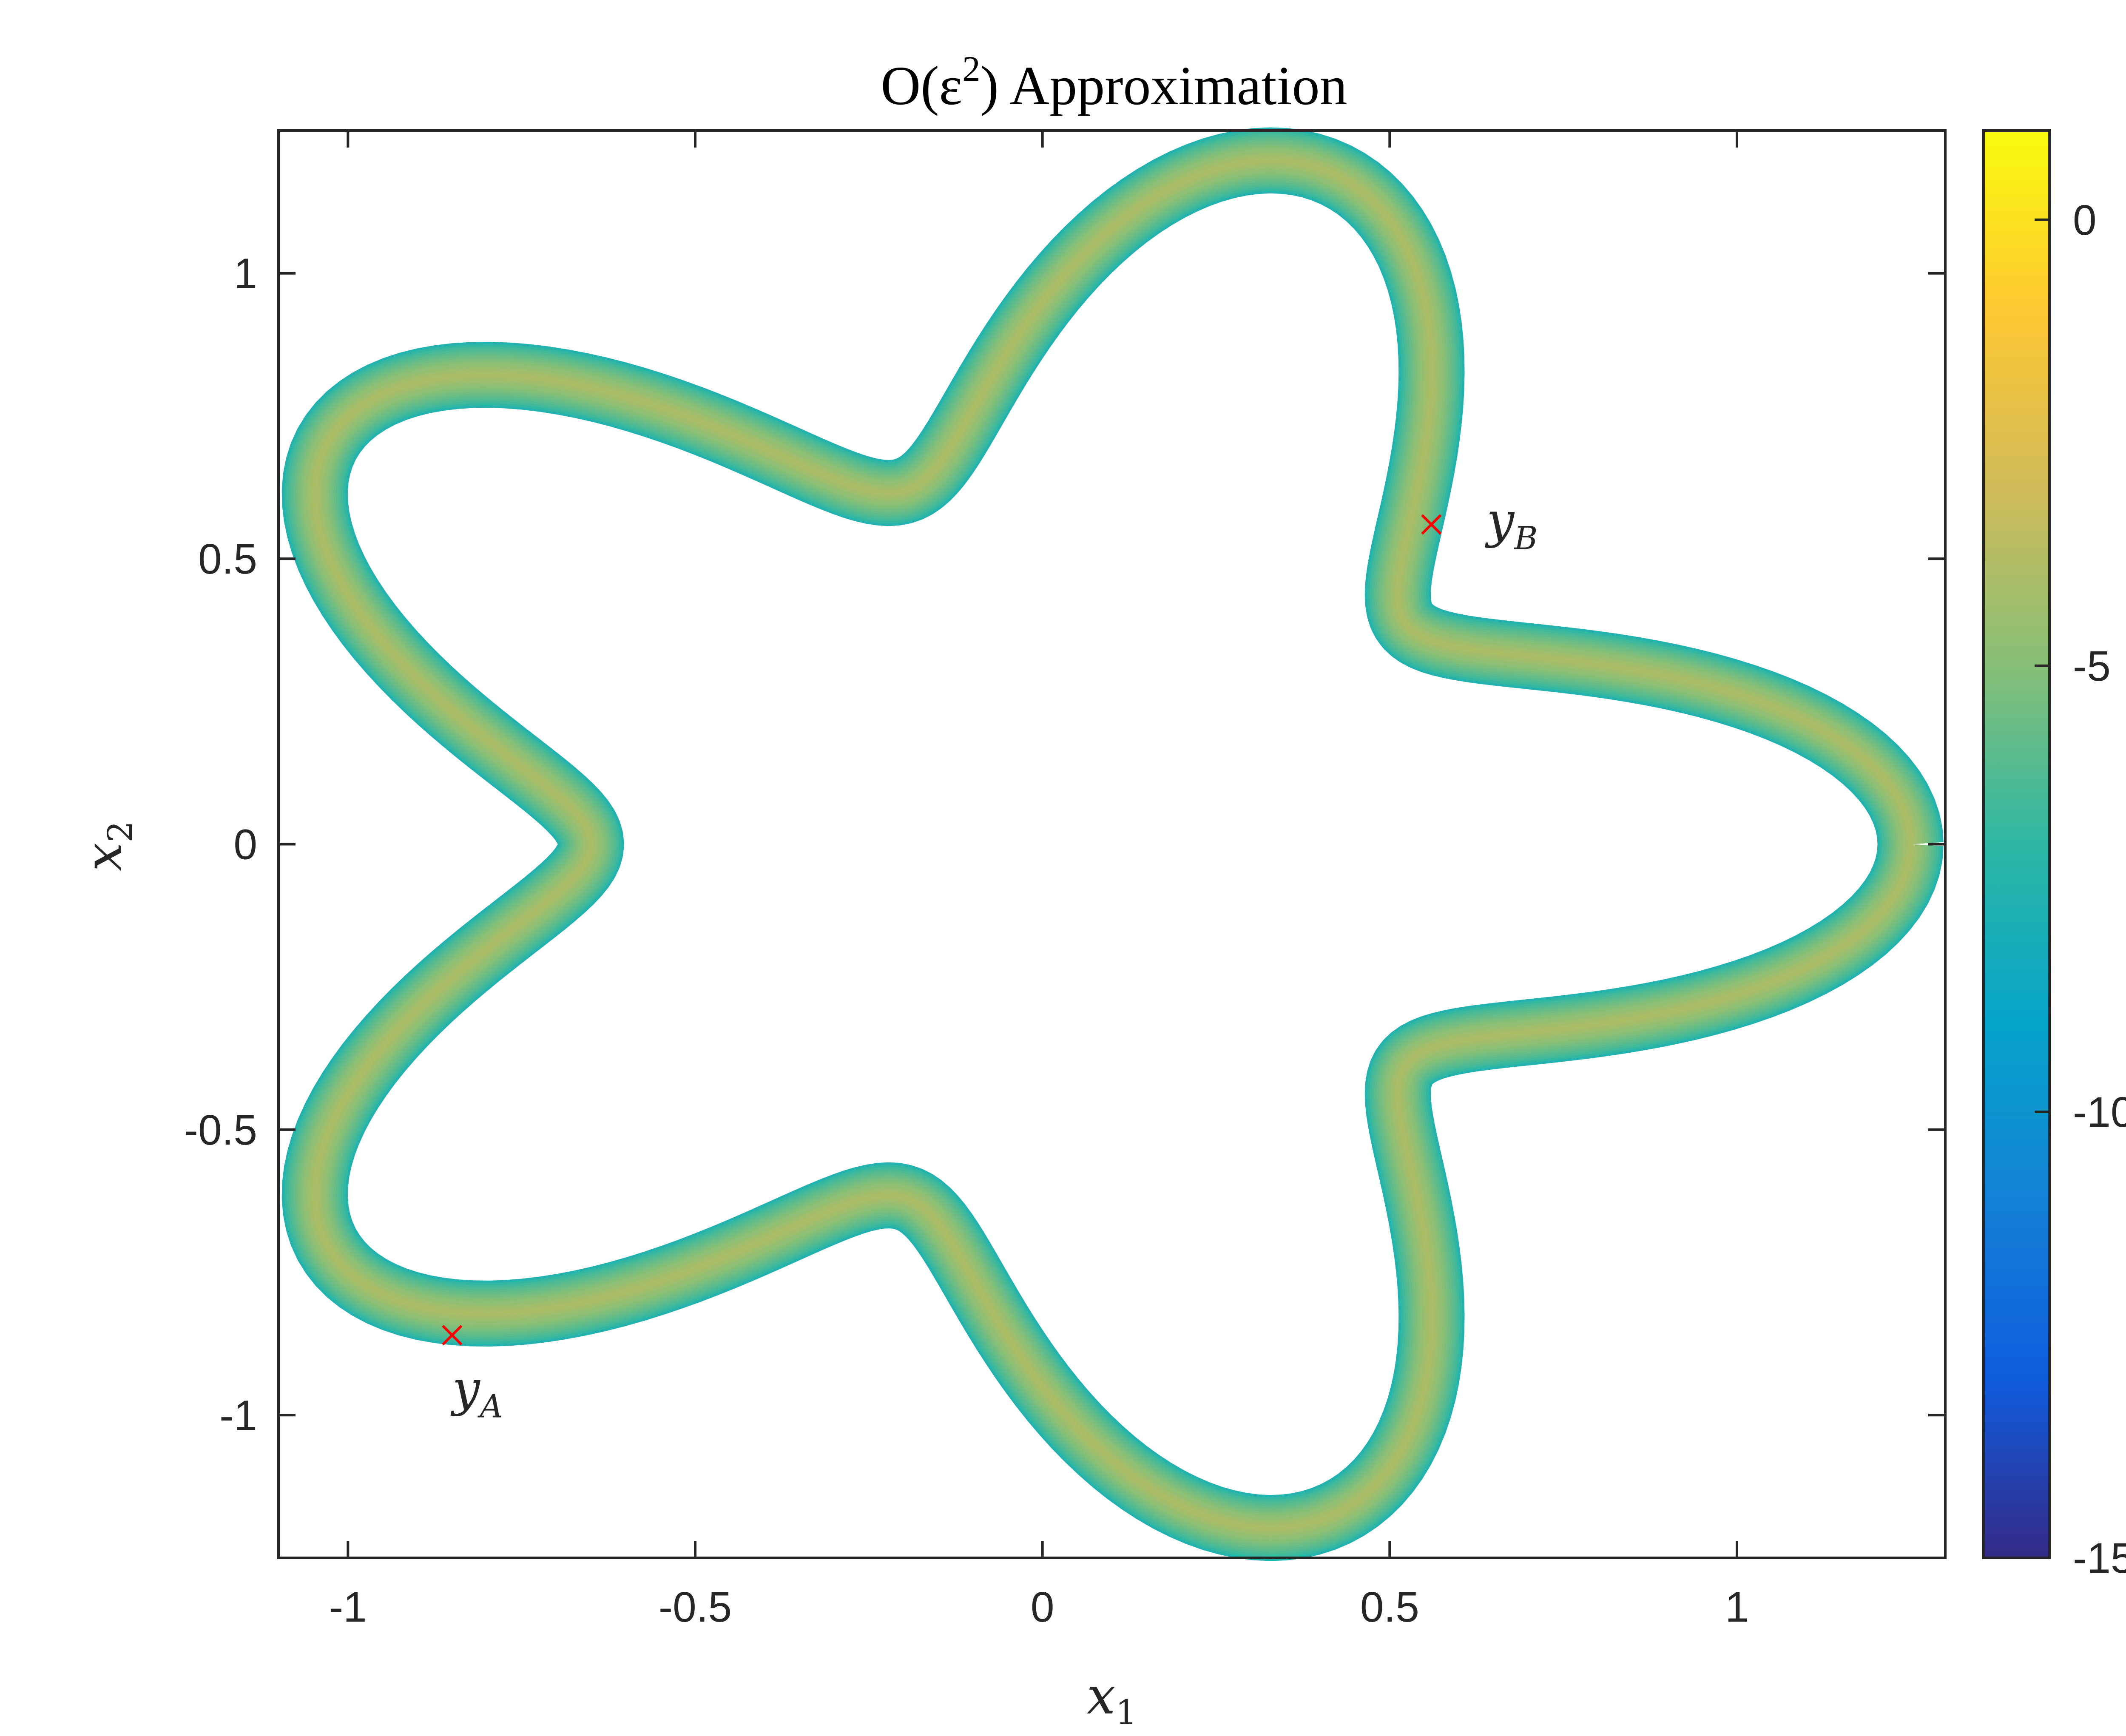 This screenshot has height=1736, width=2126. Describe the element at coordinates (2080, 889) in the screenshot. I see `colorbar-ticks: 0 -5 -10 -15` at that location.